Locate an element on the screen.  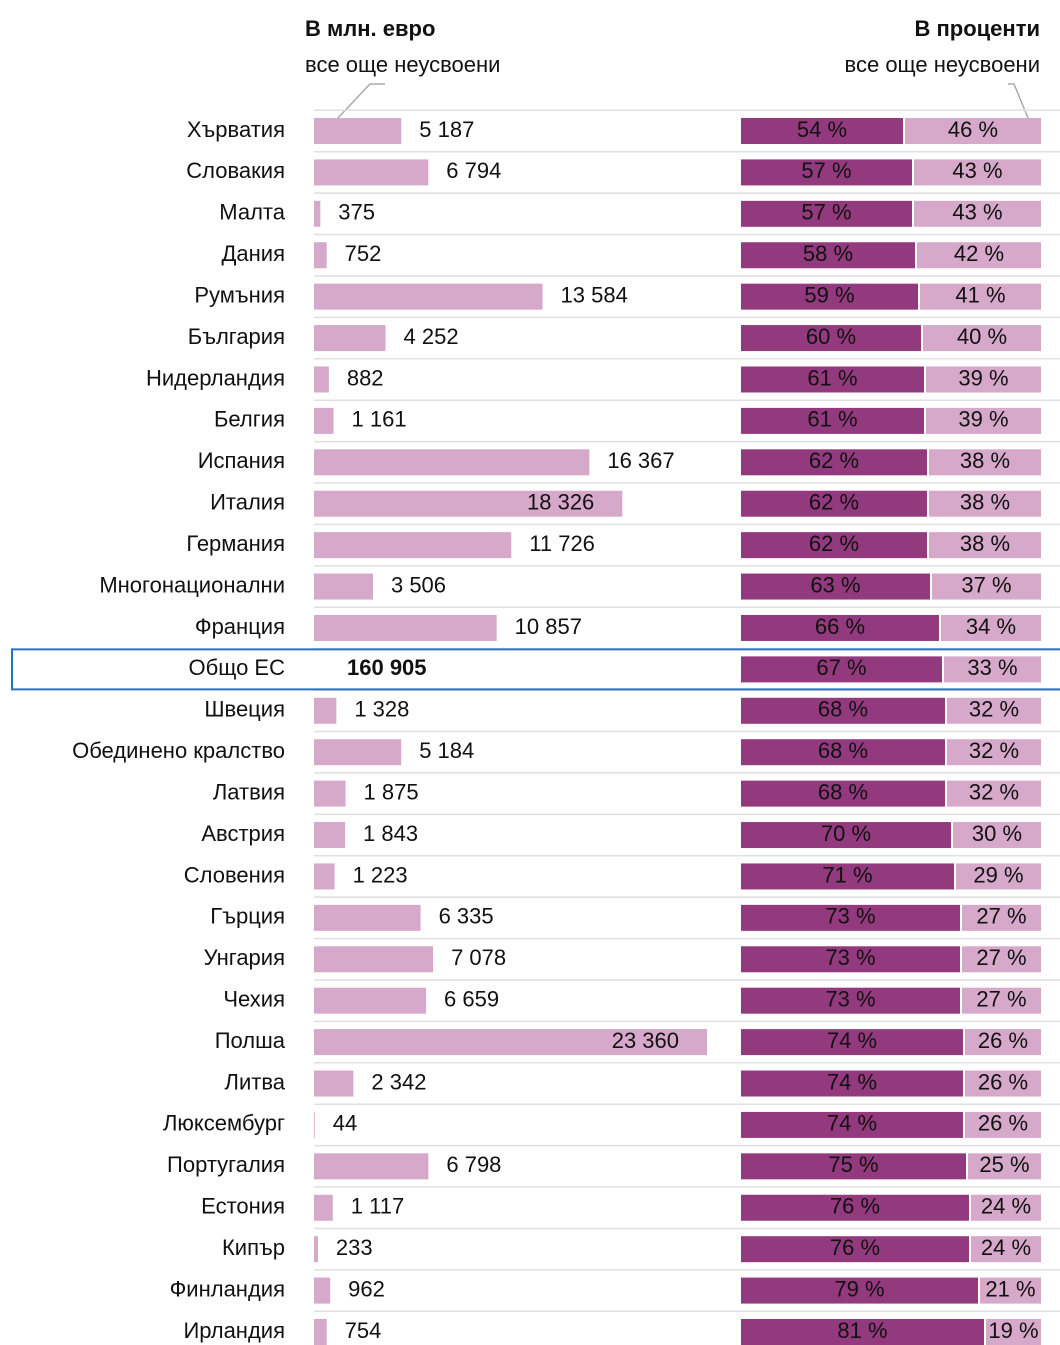
value-label: 11 726 is located at coordinates (562, 543).